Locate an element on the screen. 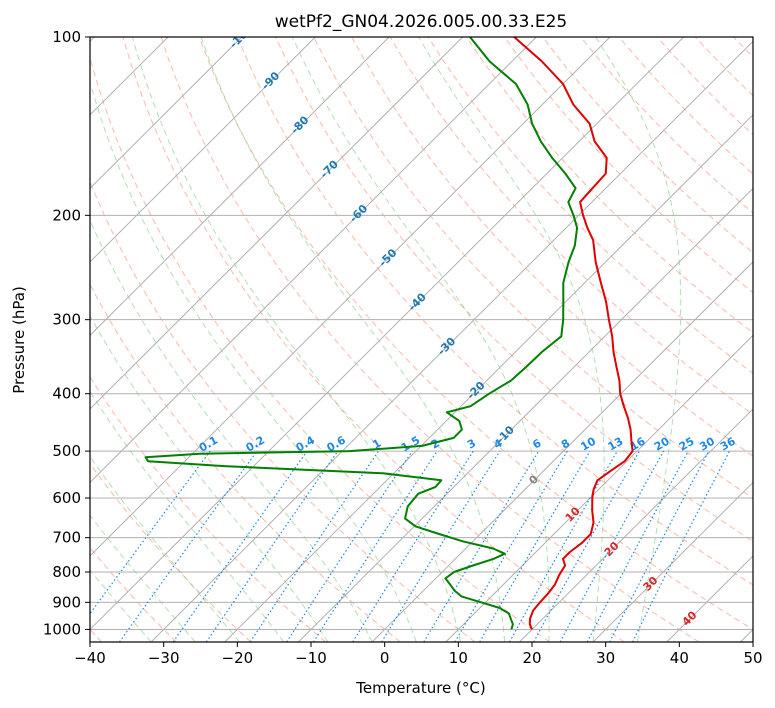 Image resolution: width=775 pixels, height=708 pixels. y-tick-label: 1000 is located at coordinates (62, 629).